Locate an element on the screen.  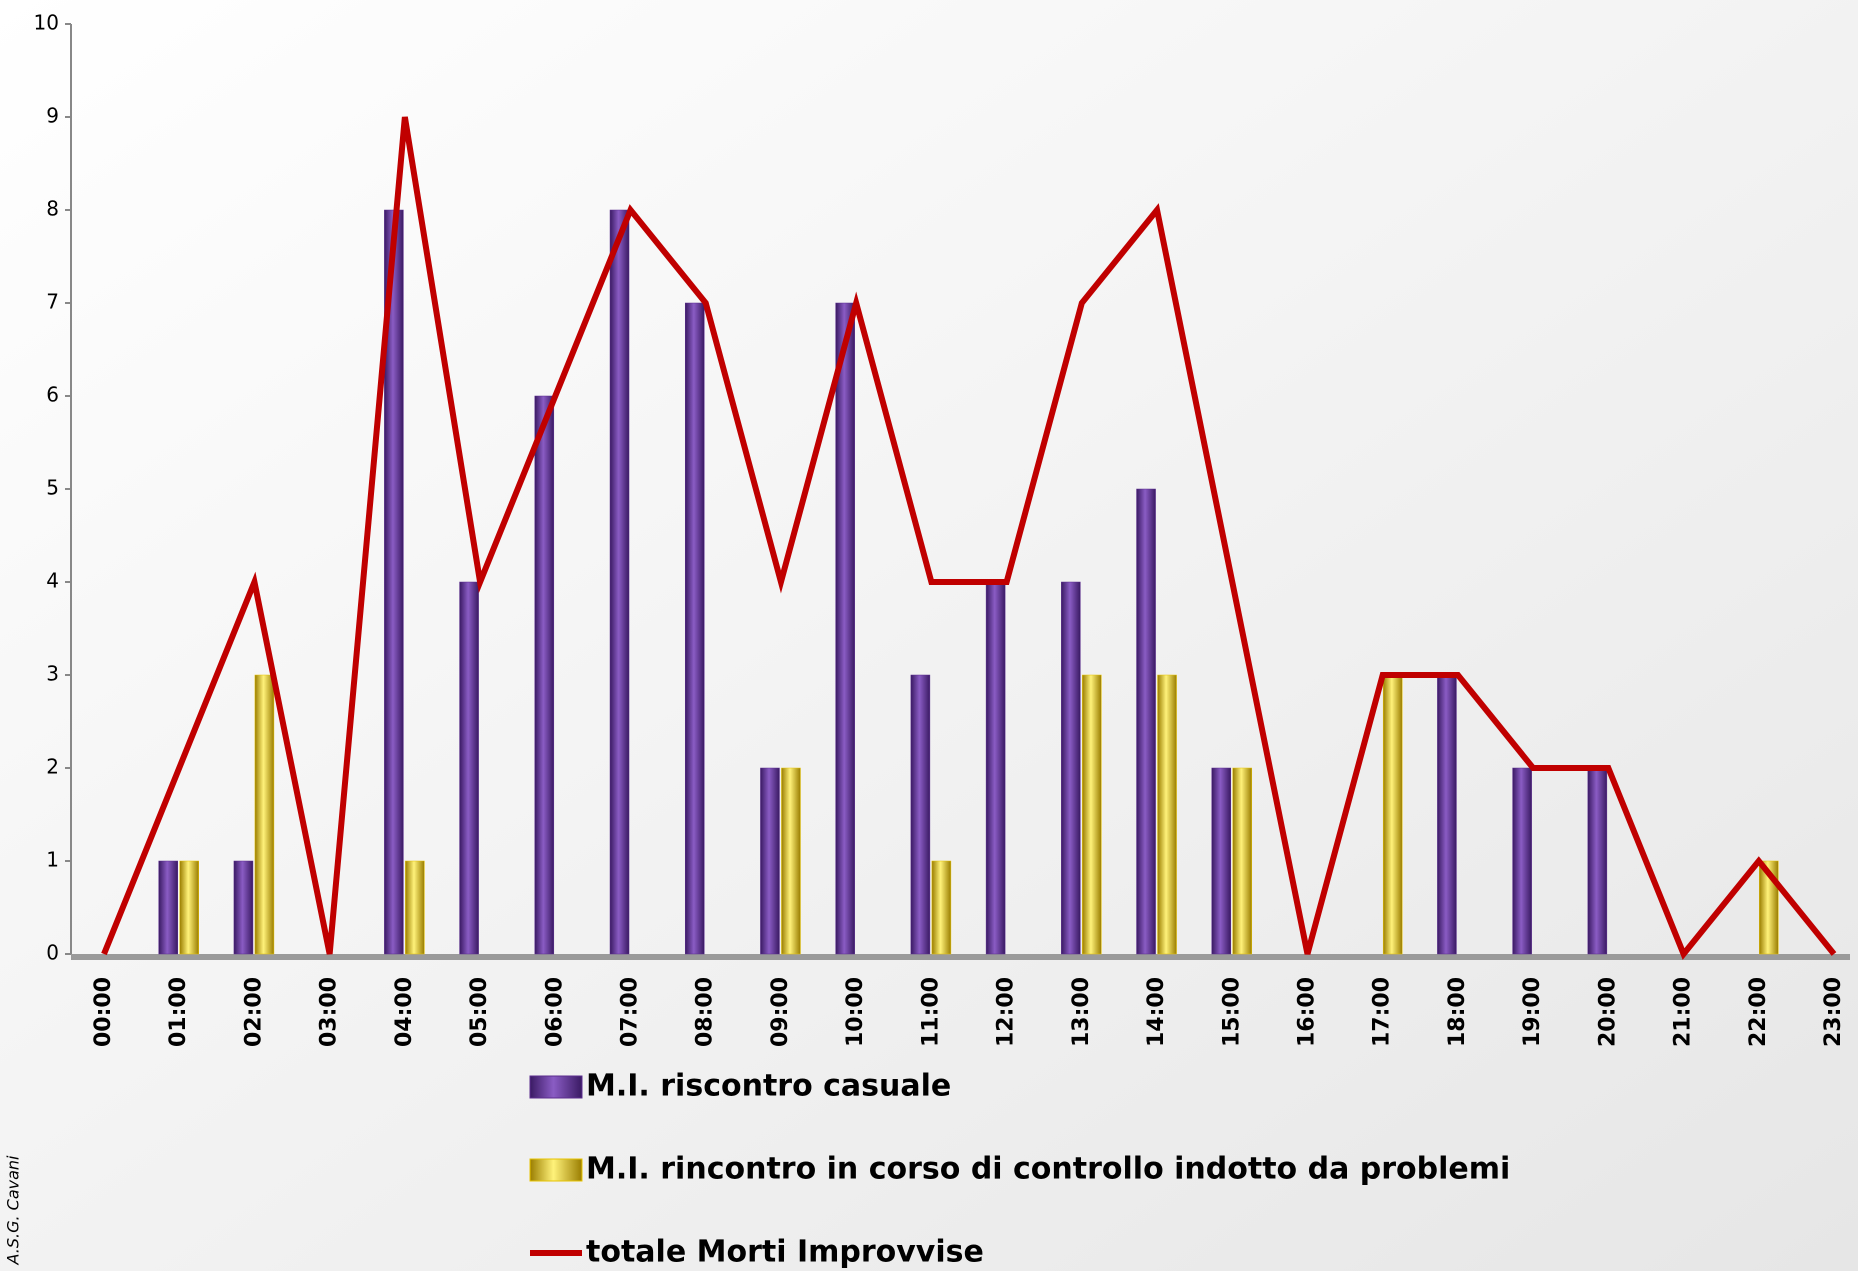
x-tick-label: 07:00 is located at coordinates (630, 1012).